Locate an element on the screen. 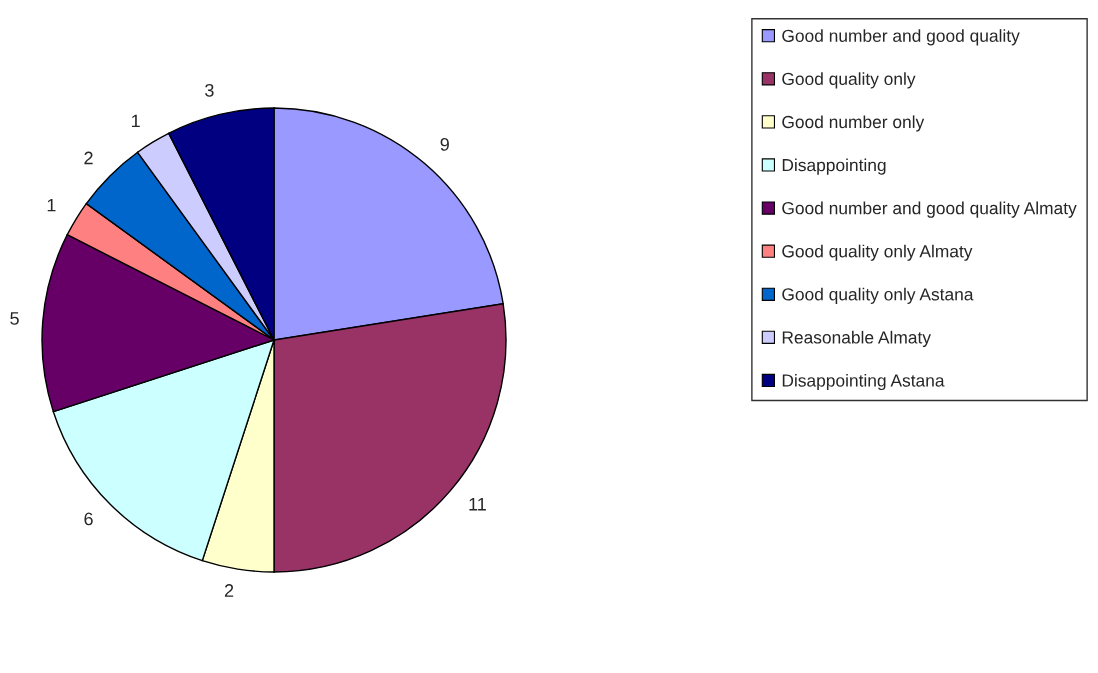 Image resolution: width=1098 pixels, height=673 pixels. data-label: 5 is located at coordinates (14, 318).